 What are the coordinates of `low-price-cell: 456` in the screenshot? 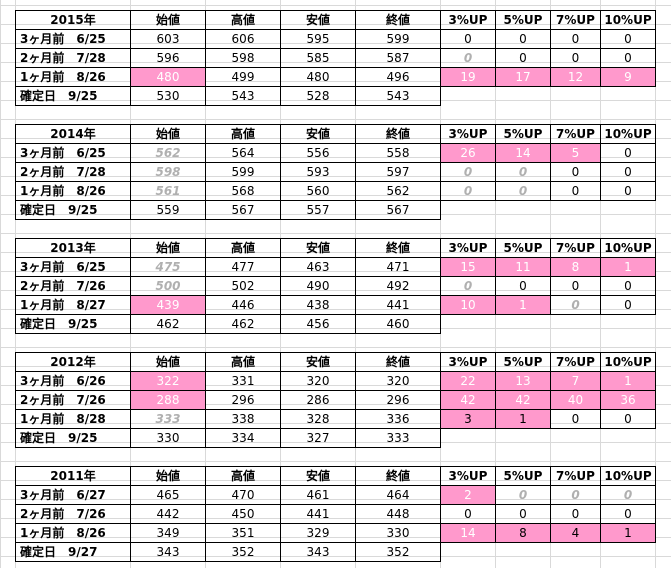 It's located at (318, 324).